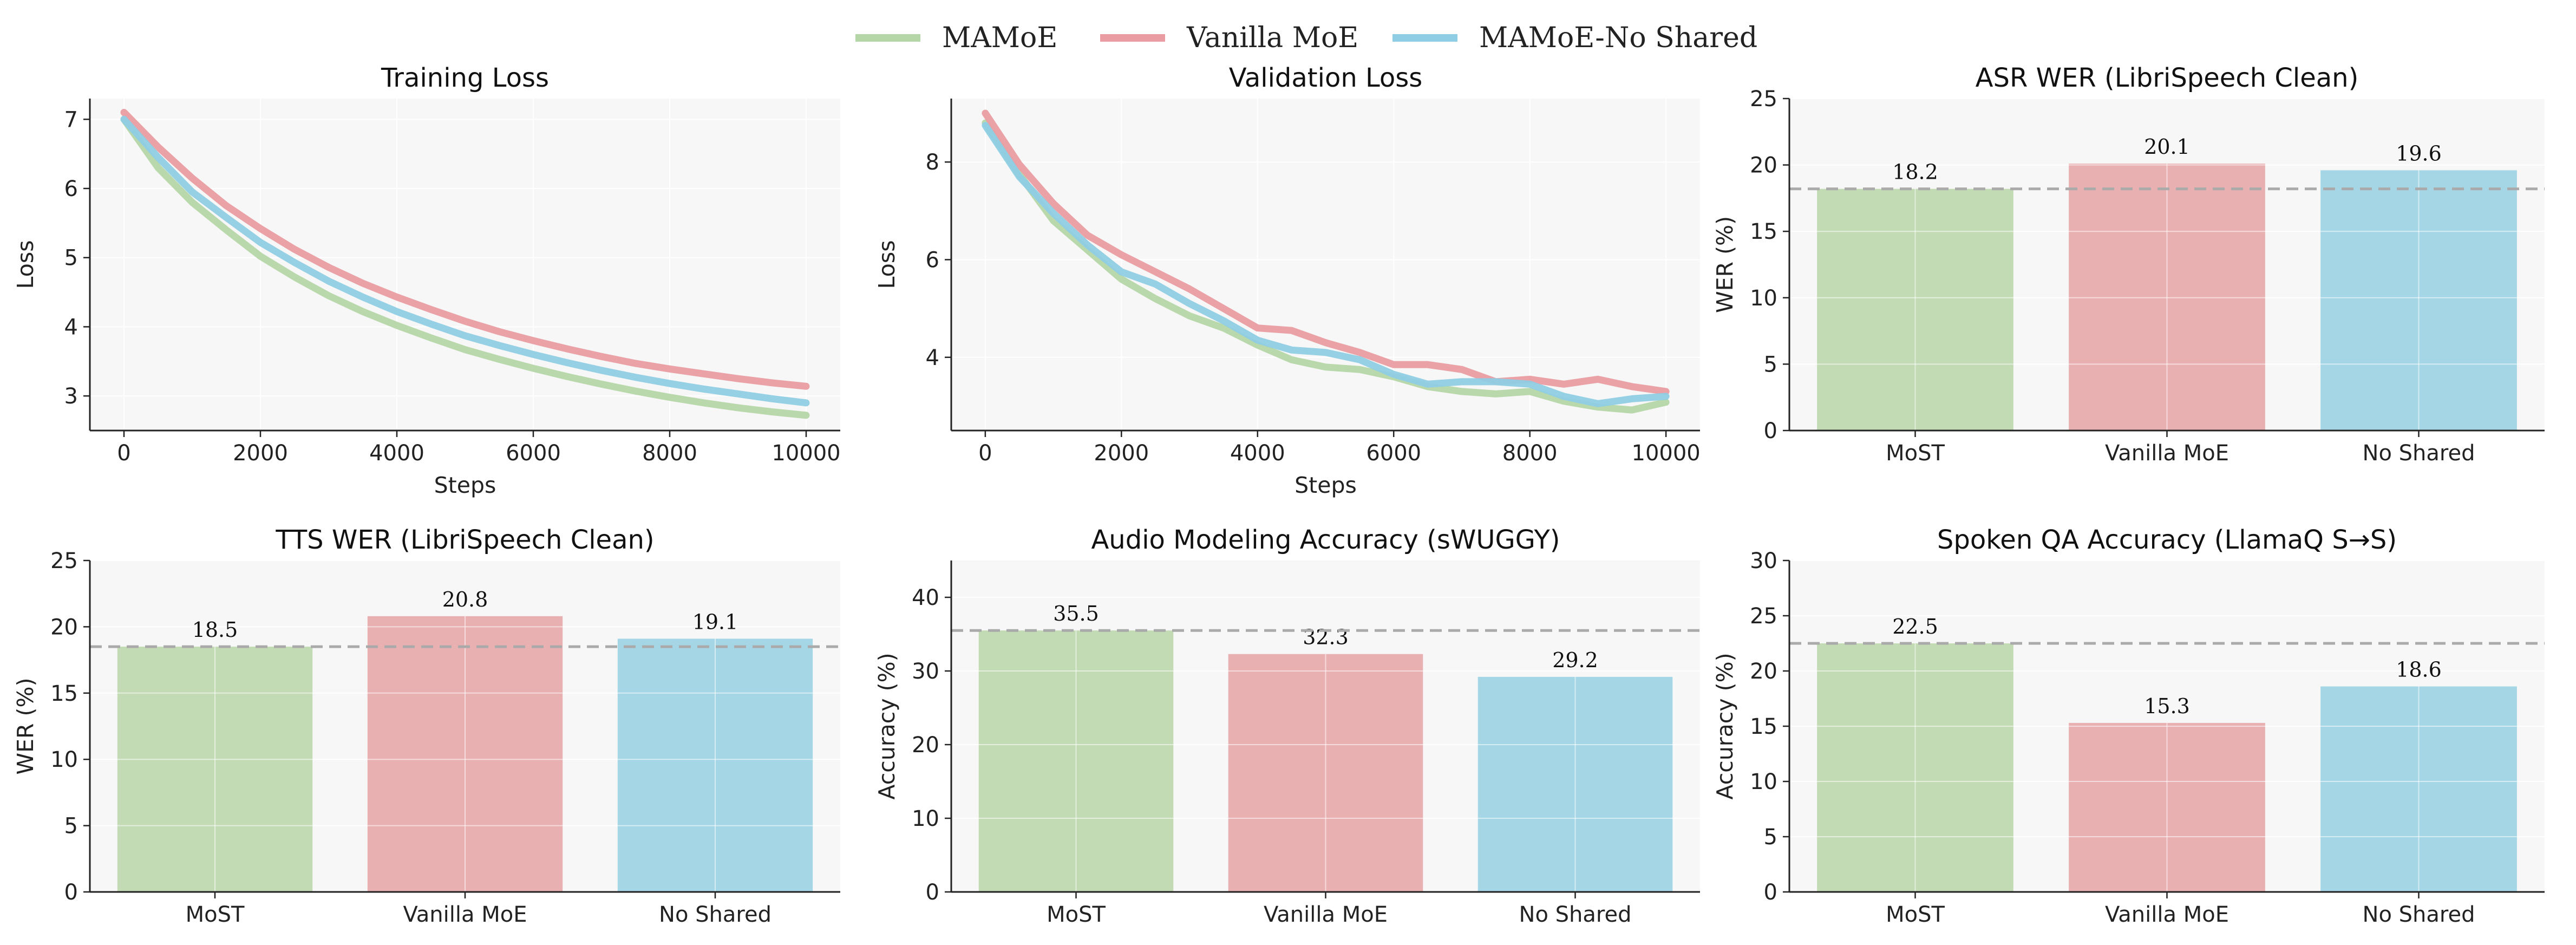 The height and width of the screenshot is (945, 2576). Describe the element at coordinates (465, 540) in the screenshot. I see `panel-title: TTS WER (LibriSpeech Clean)` at that location.